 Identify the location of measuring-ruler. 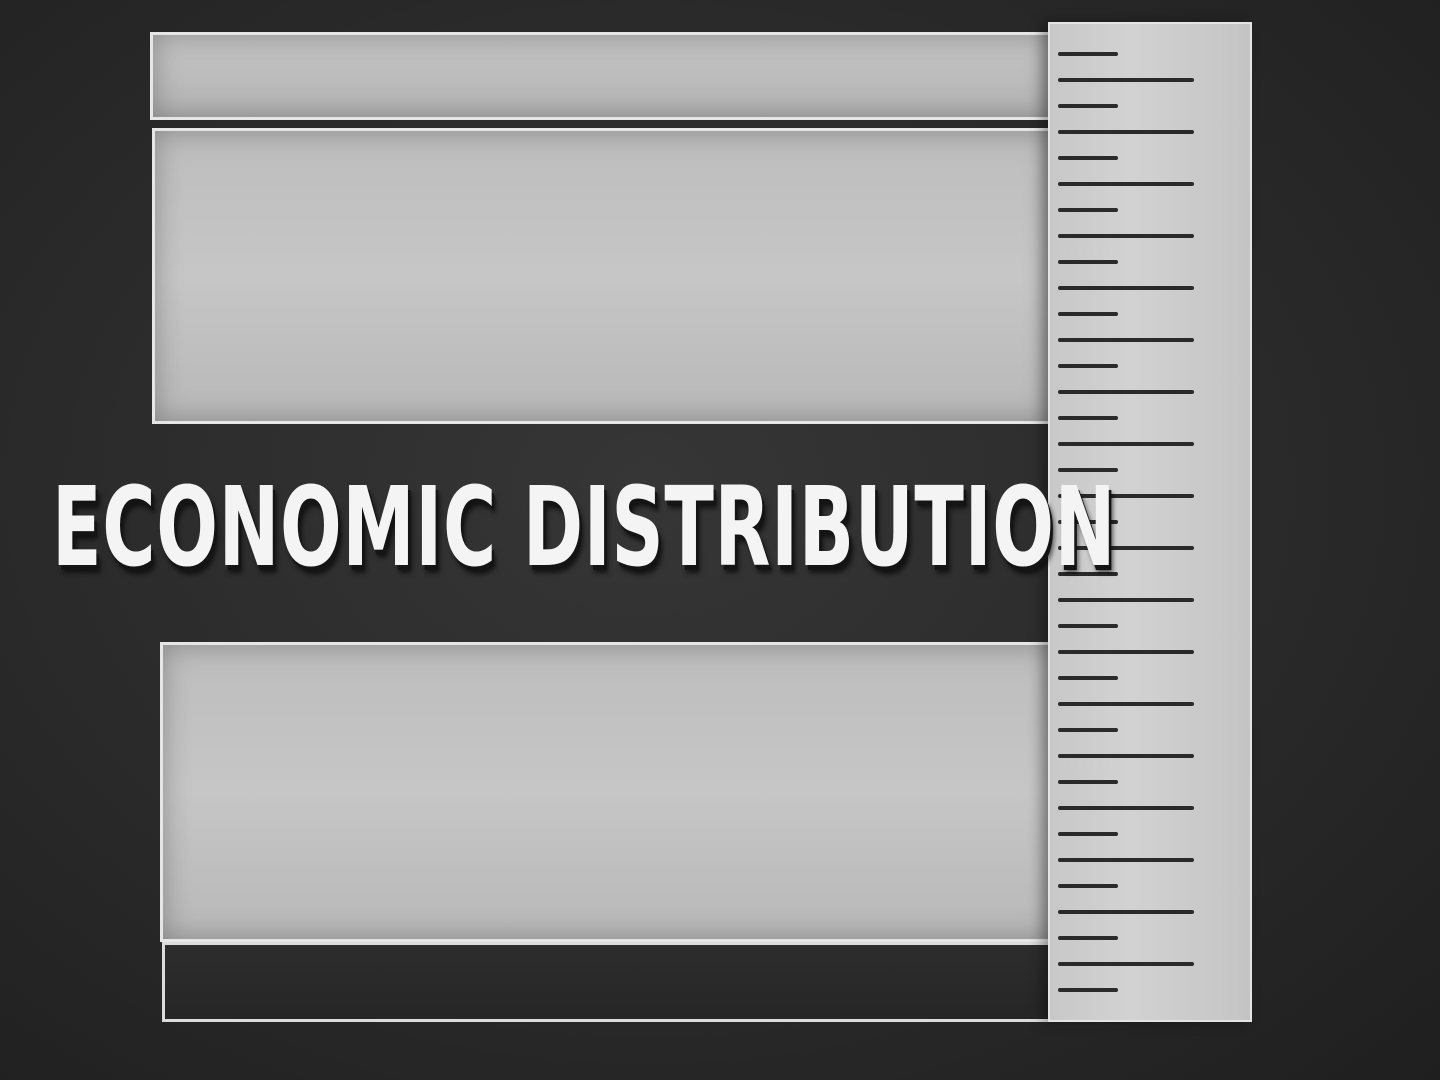
(1150, 522).